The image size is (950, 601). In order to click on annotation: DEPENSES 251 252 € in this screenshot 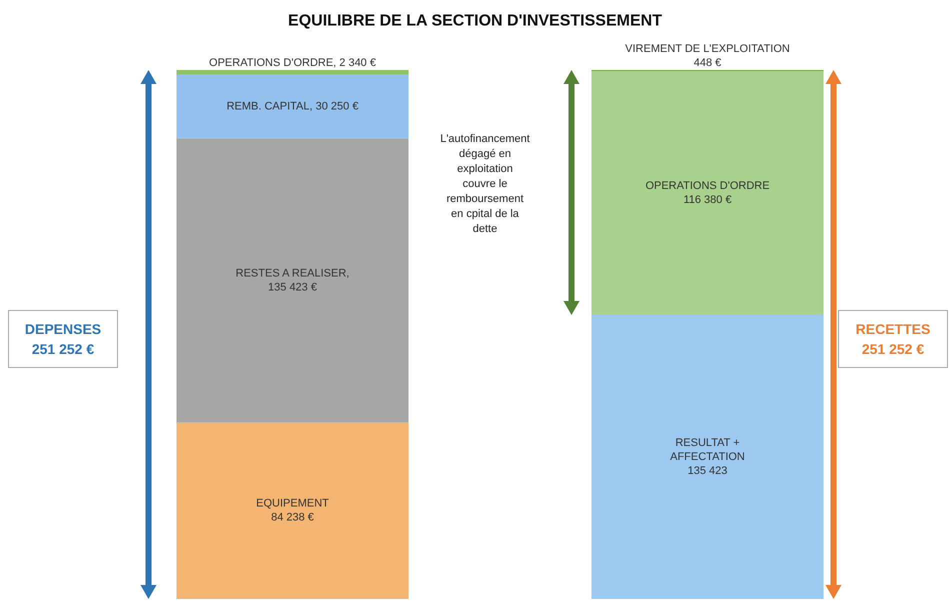, I will do `click(63, 339)`.